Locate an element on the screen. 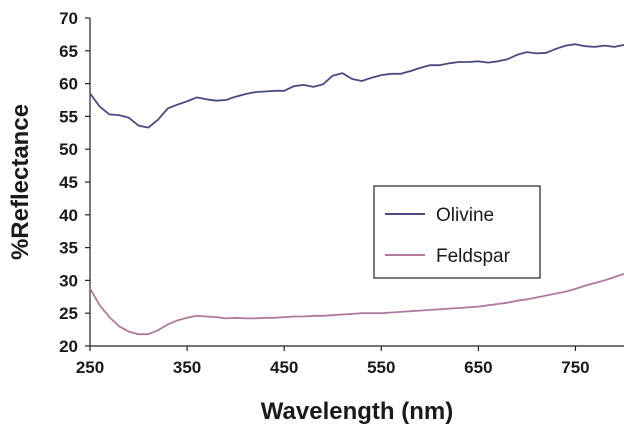  x-tick-label: 750 is located at coordinates (575, 367).